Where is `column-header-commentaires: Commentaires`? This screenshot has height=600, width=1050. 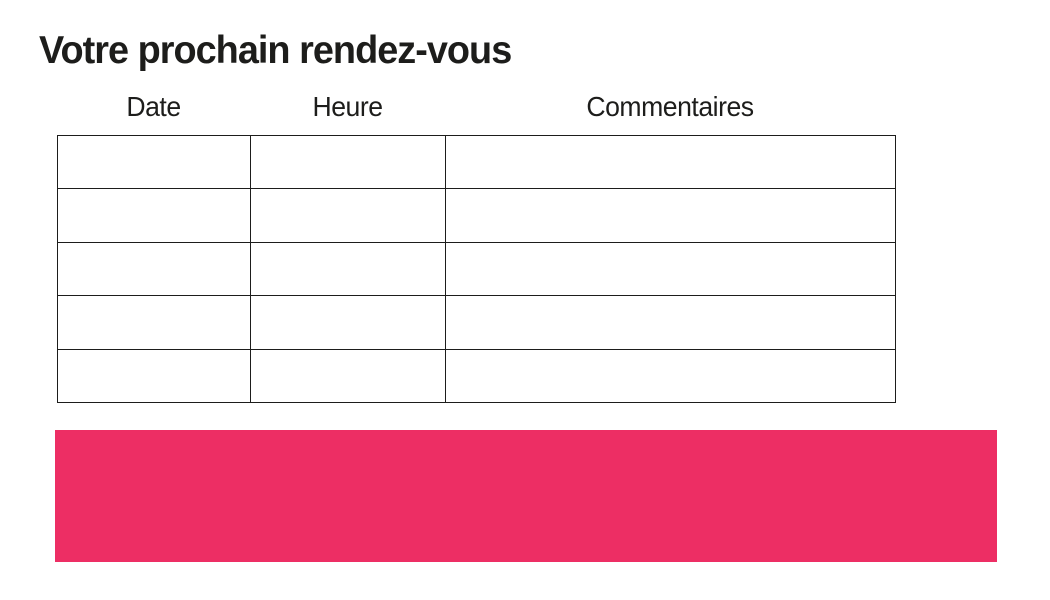
column-header-commentaires: Commentaires is located at coordinates (670, 106).